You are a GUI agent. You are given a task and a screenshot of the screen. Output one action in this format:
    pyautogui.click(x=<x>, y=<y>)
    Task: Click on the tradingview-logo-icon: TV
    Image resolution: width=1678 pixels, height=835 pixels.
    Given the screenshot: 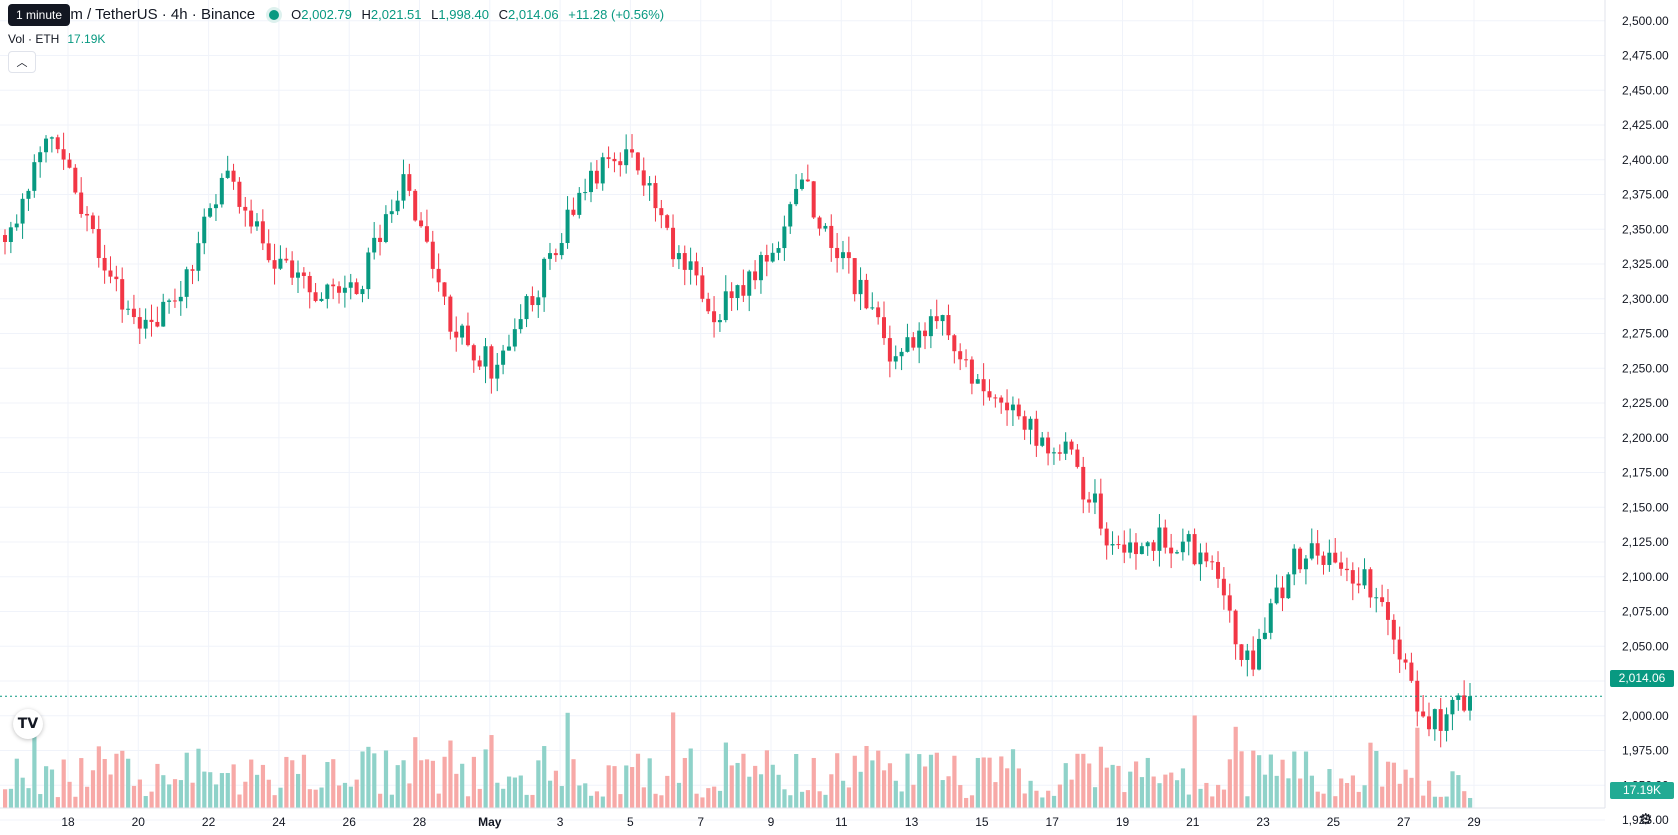 What is the action you would take?
    pyautogui.click(x=28, y=724)
    